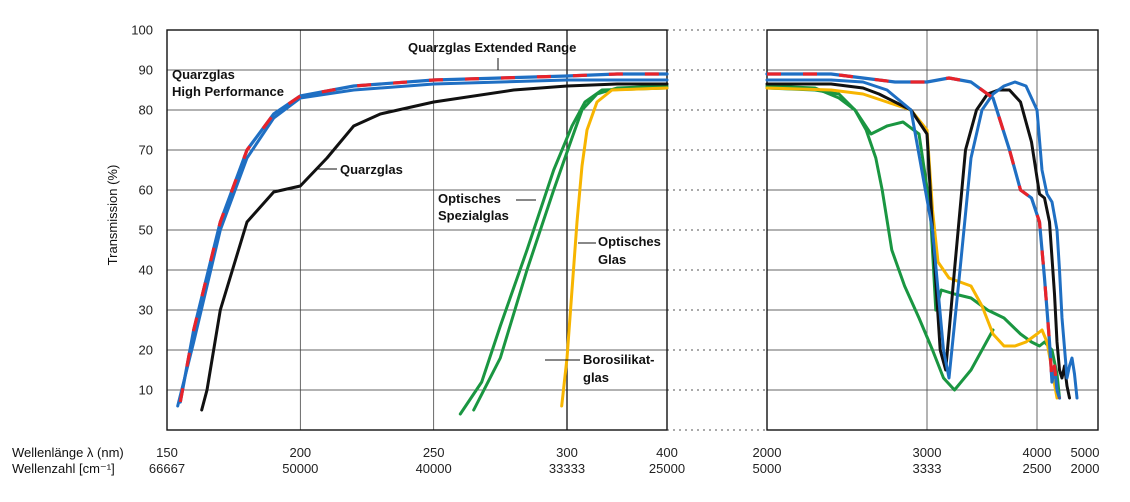 This screenshot has width=1130, height=502. What do you see at coordinates (300, 468) in the screenshot?
I see `x-tick-label-wavenumber: 50000` at bounding box center [300, 468].